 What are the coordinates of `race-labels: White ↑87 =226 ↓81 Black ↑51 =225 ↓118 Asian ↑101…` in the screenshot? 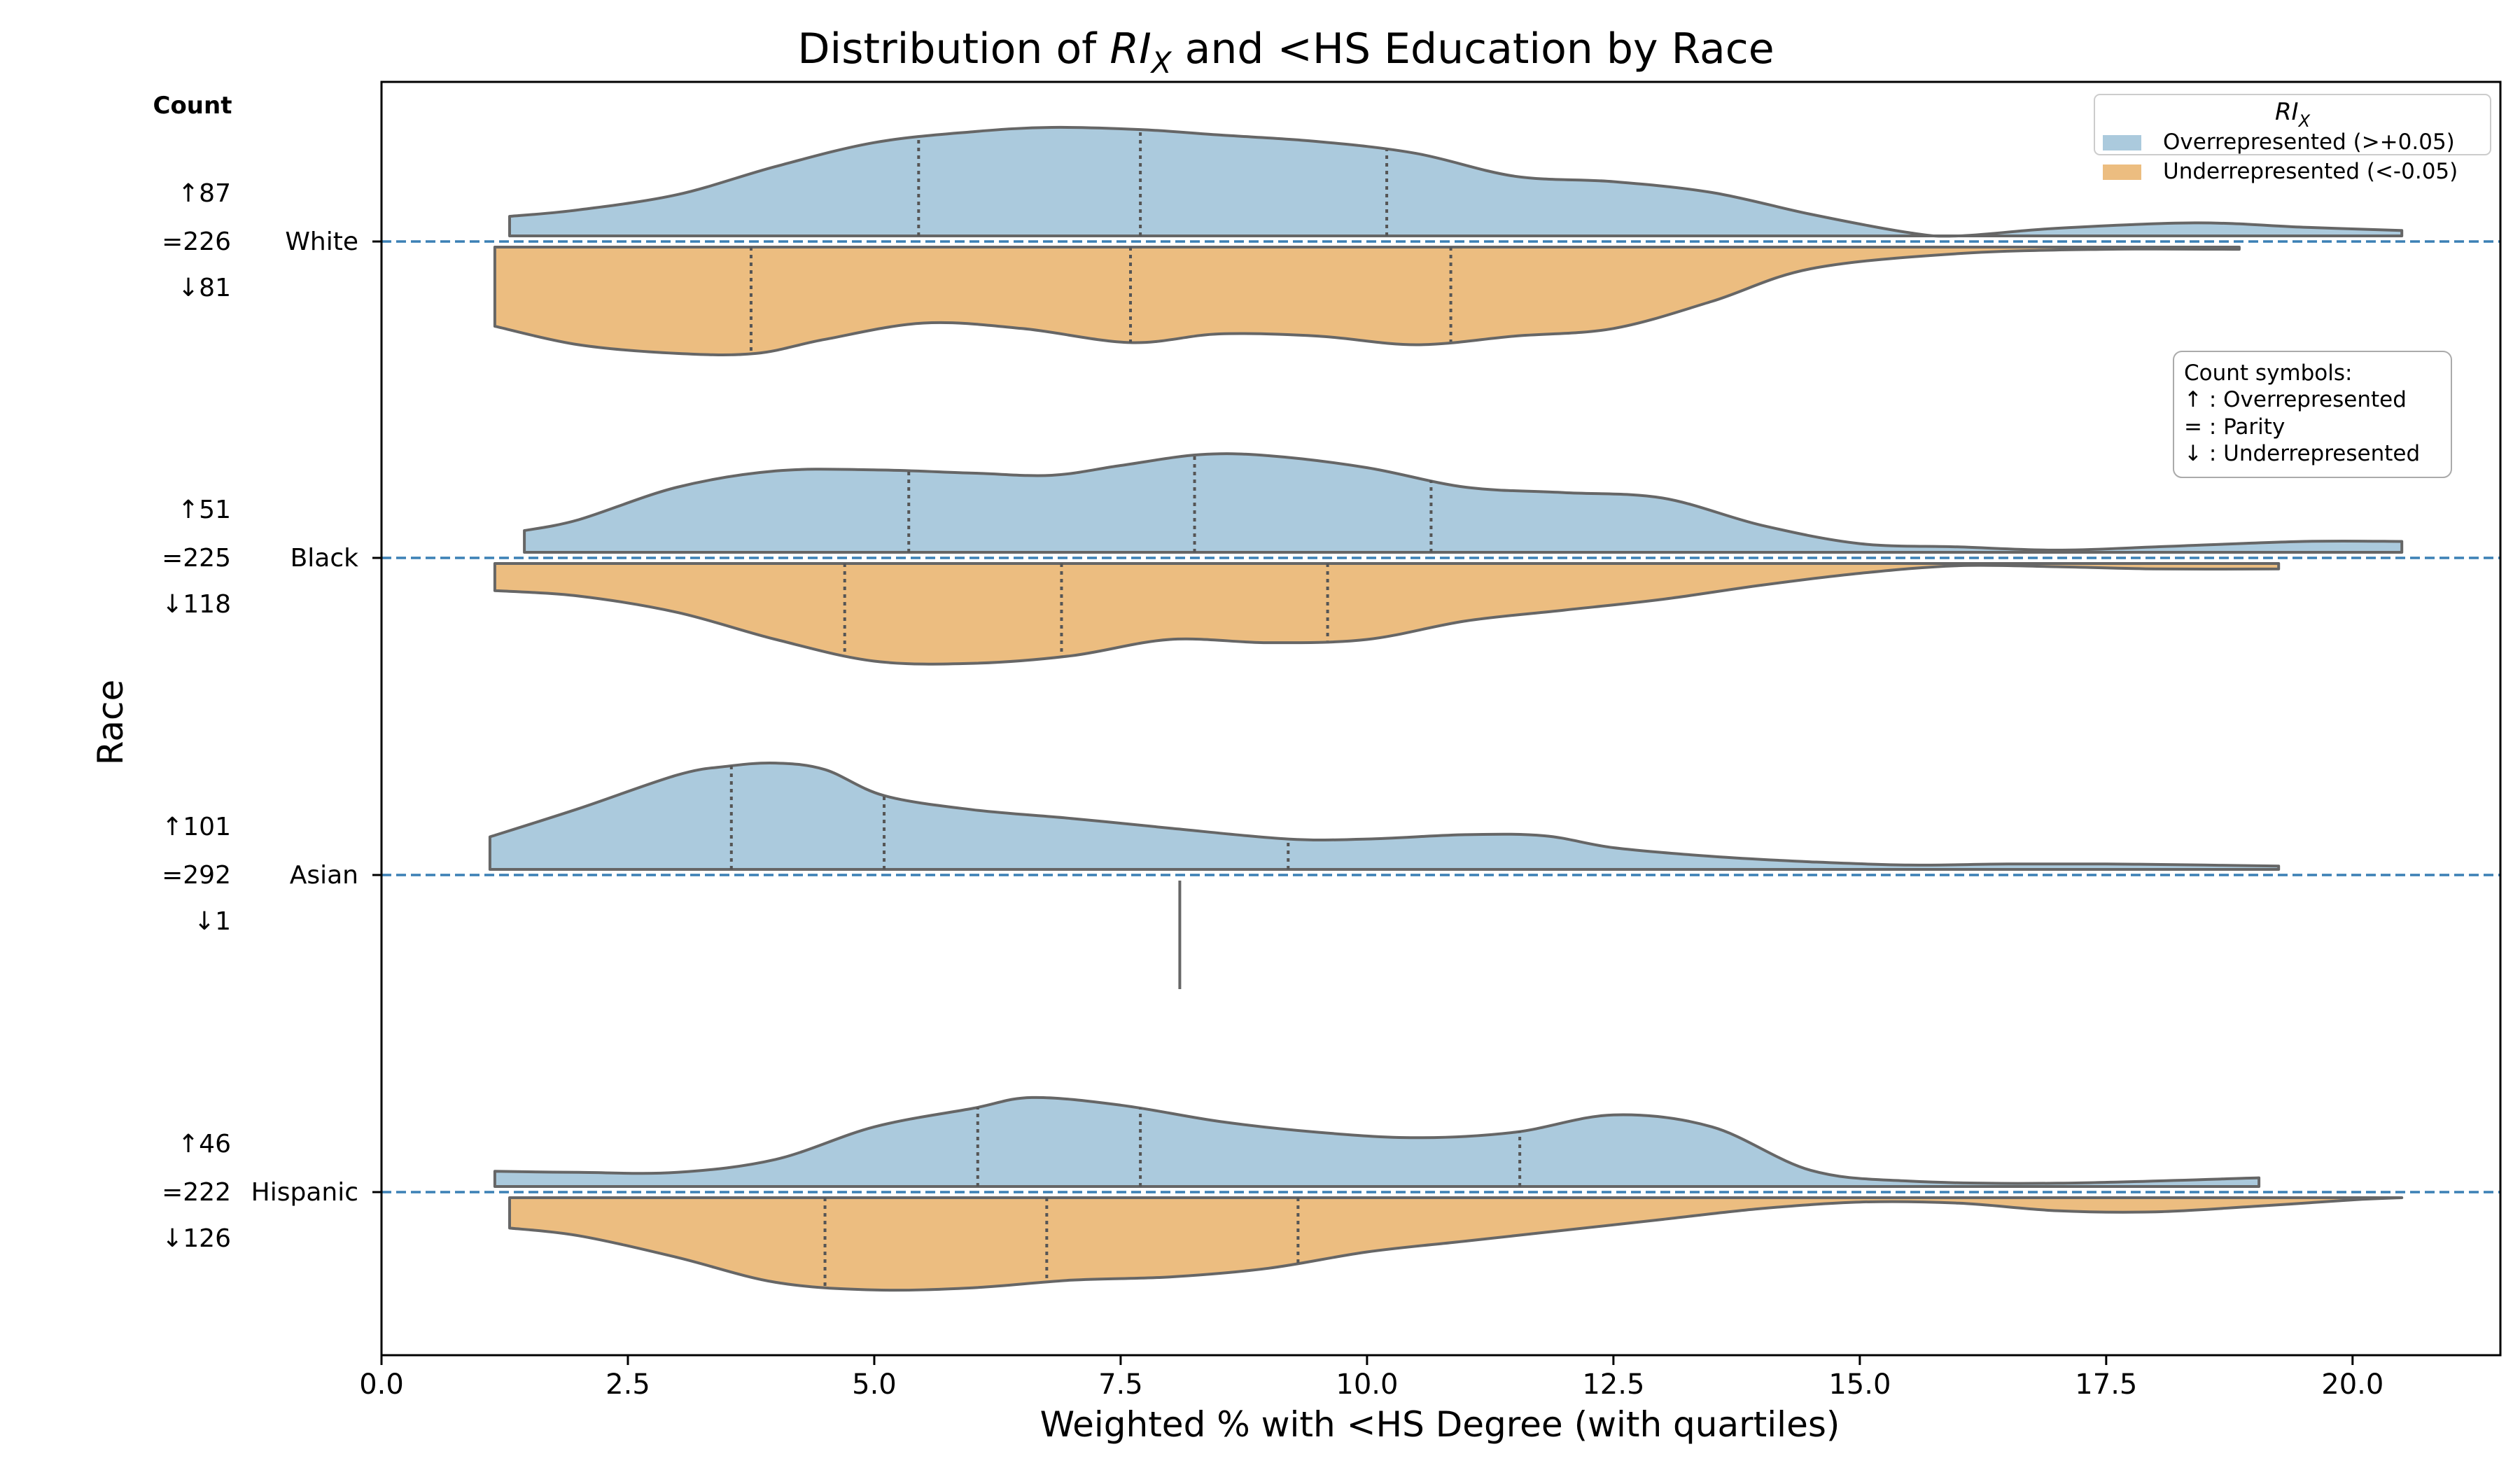 It's located at (272, 716).